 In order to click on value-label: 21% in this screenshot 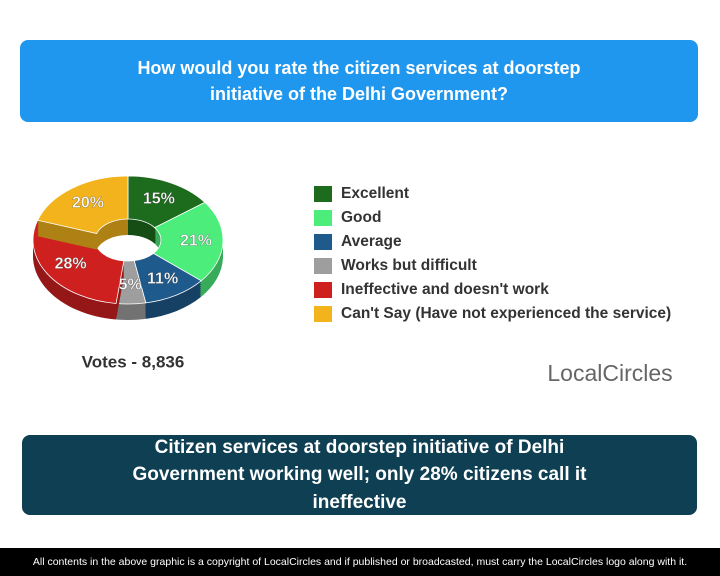, I will do `click(196, 241)`.